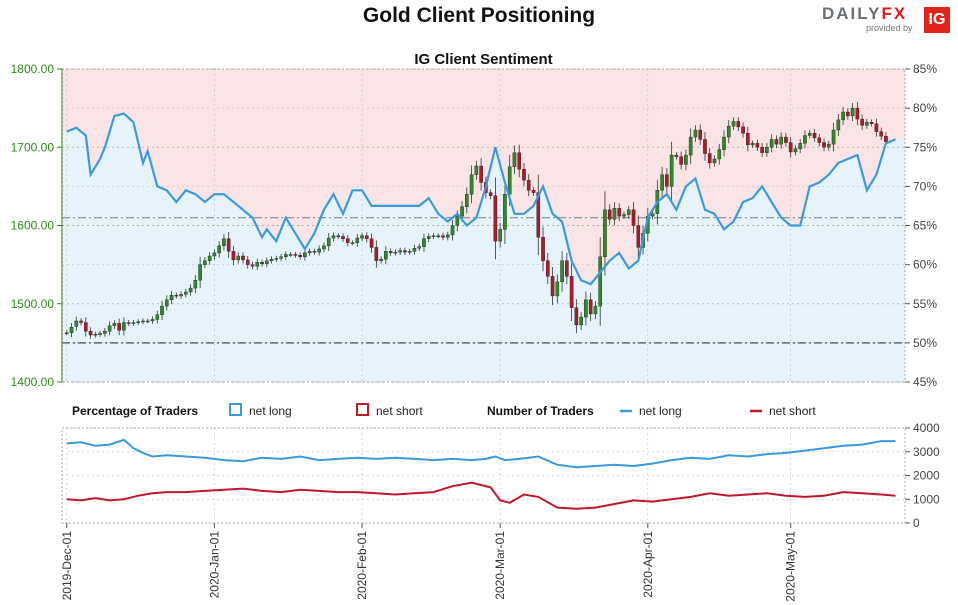  I want to click on x-tick-label: 2019-Dec-01, so click(67, 566).